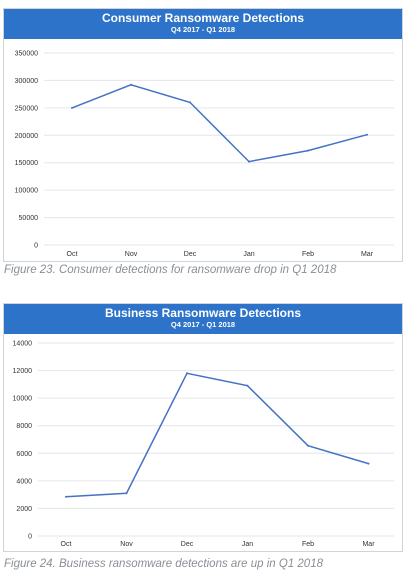 This screenshot has width=407, height=577. Describe the element at coordinates (203, 313) in the screenshot. I see `chart-title: Business Ransomware Detections` at that location.